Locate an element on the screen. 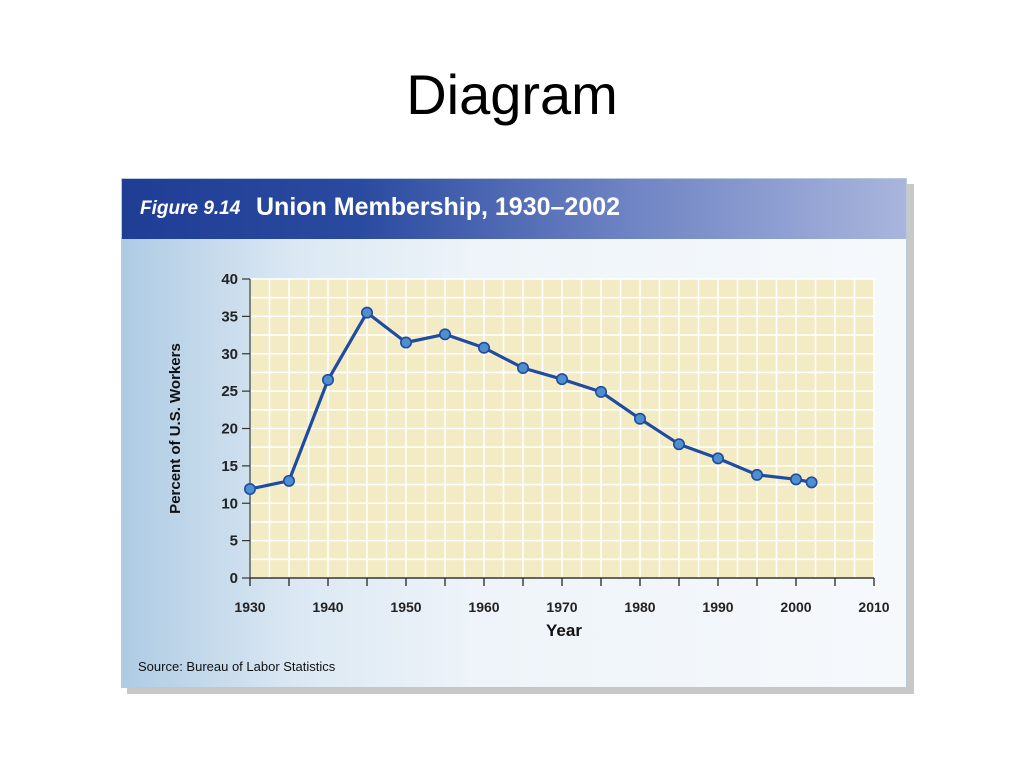 This screenshot has height=768, width=1024. y-tick-label: 35 is located at coordinates (229, 316).